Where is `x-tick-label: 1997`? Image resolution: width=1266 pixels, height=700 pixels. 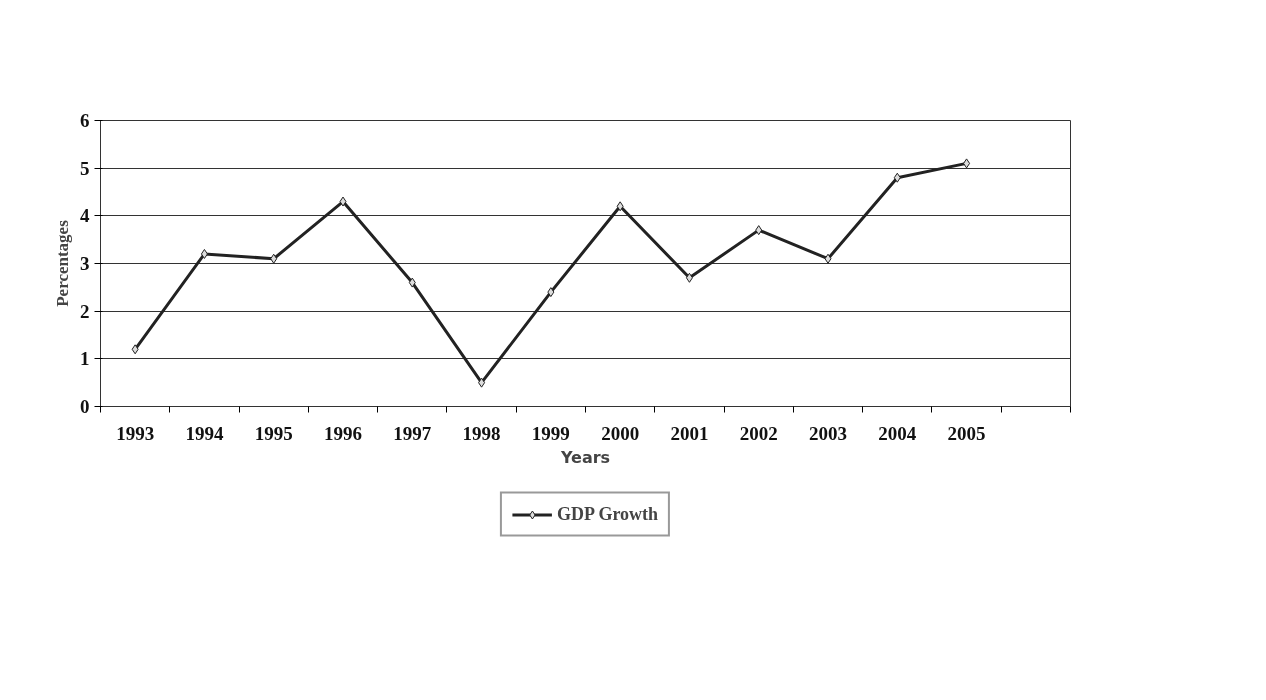
x-tick-label: 1997 is located at coordinates (412, 433).